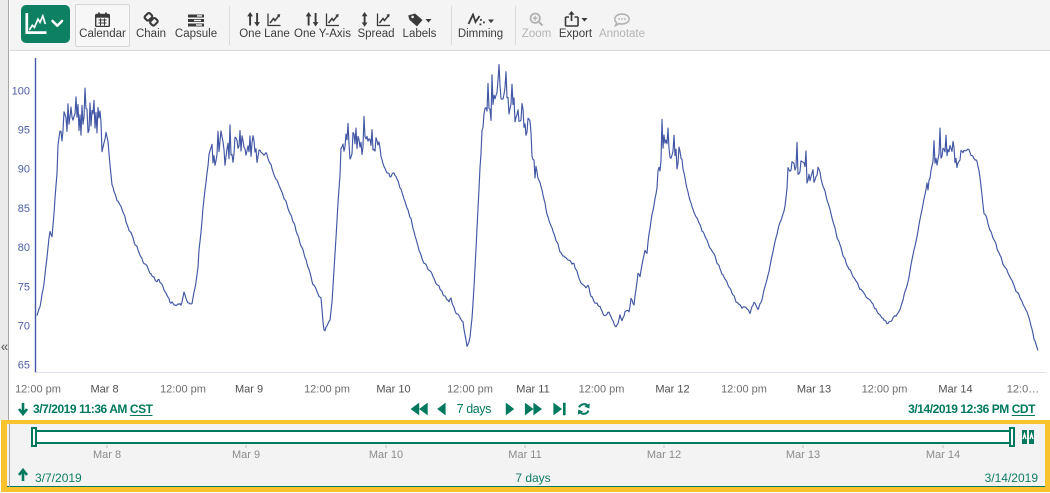 This screenshot has width=1050, height=493. What do you see at coordinates (24, 248) in the screenshot?
I see `svg-text: 80` at bounding box center [24, 248].